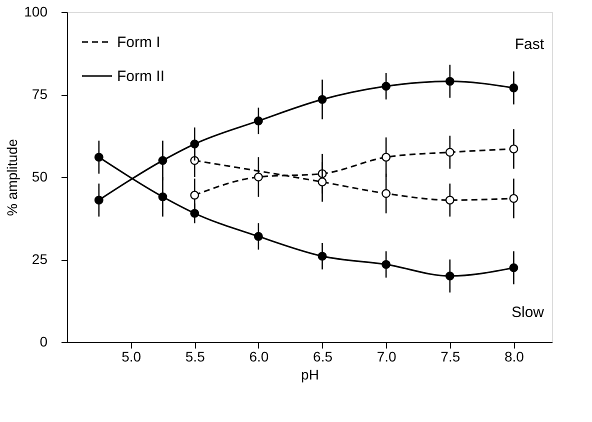  Describe the element at coordinates (40, 259) in the screenshot. I see `y-tick-label: 25` at that location.